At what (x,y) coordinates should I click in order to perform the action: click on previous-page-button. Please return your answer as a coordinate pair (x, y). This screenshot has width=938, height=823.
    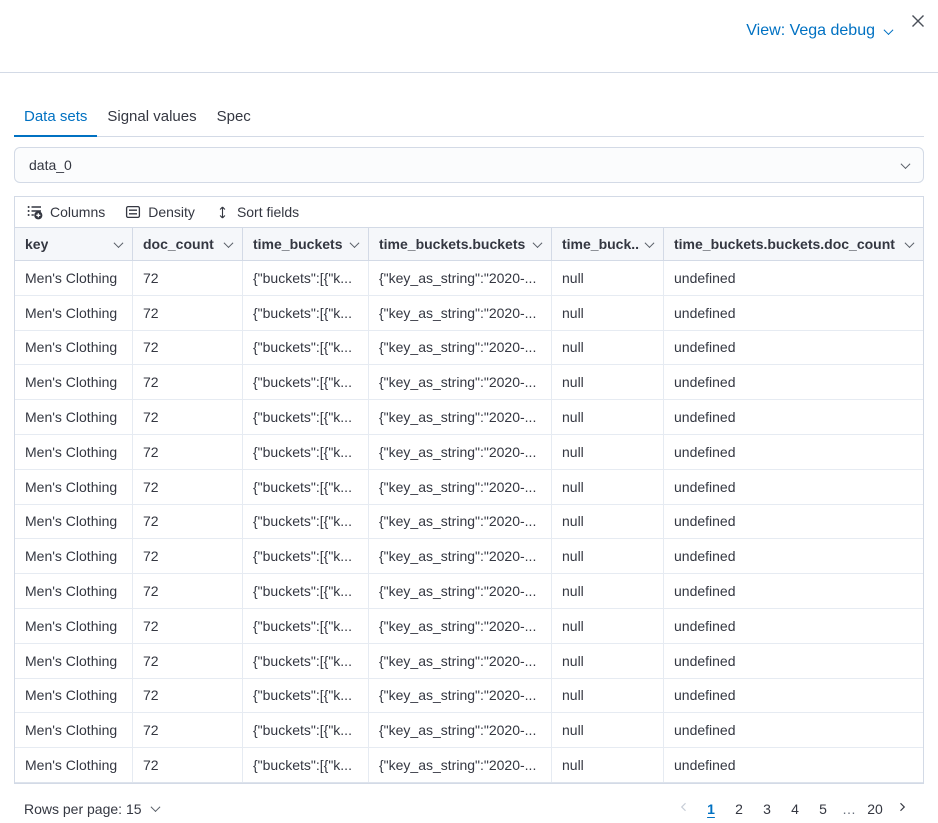
    Looking at the image, I should click on (684, 809).